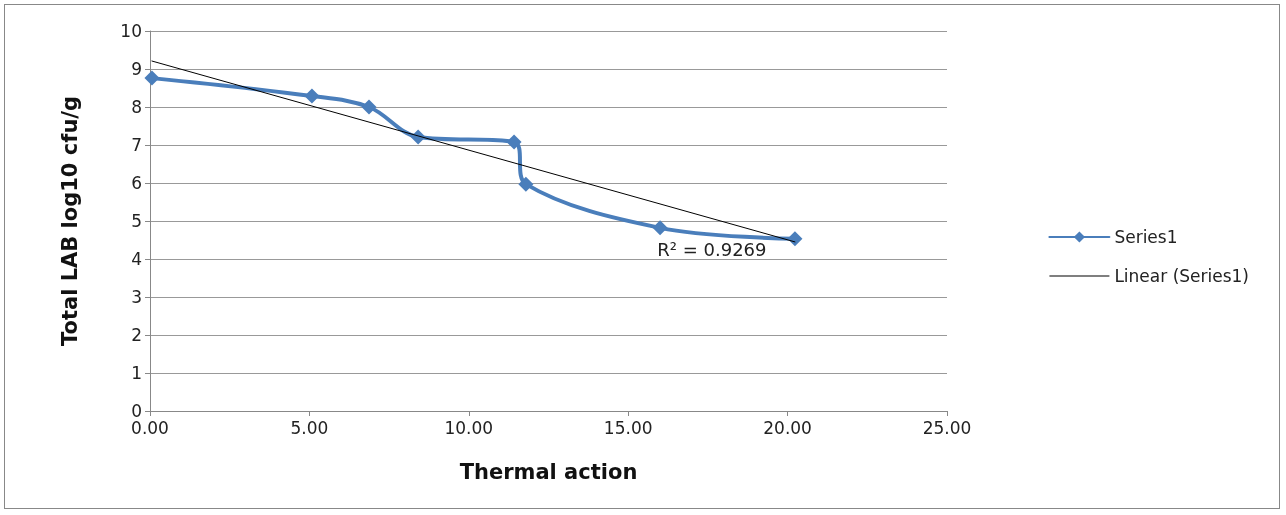  Describe the element at coordinates (136, 259) in the screenshot. I see `y-tick-label: 4` at that location.